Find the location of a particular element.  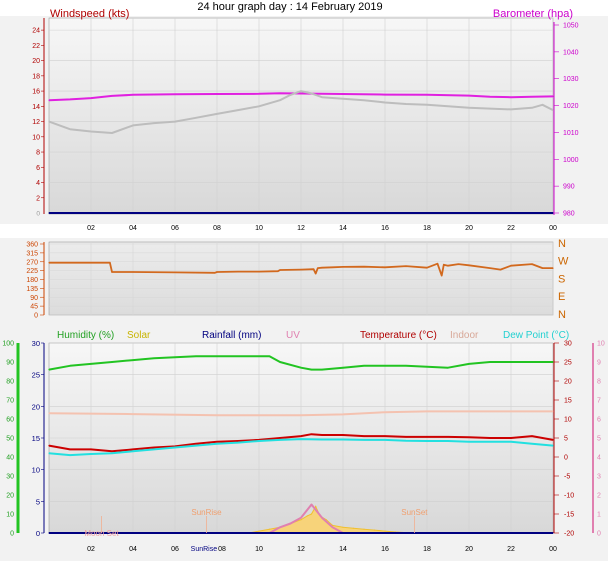

series-line-uv is located at coordinates (306, 518).